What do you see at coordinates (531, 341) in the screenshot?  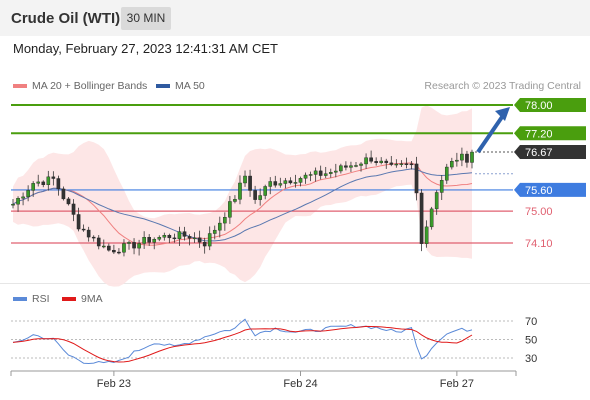 I see `rsi-level-label-50: 50` at bounding box center [531, 341].